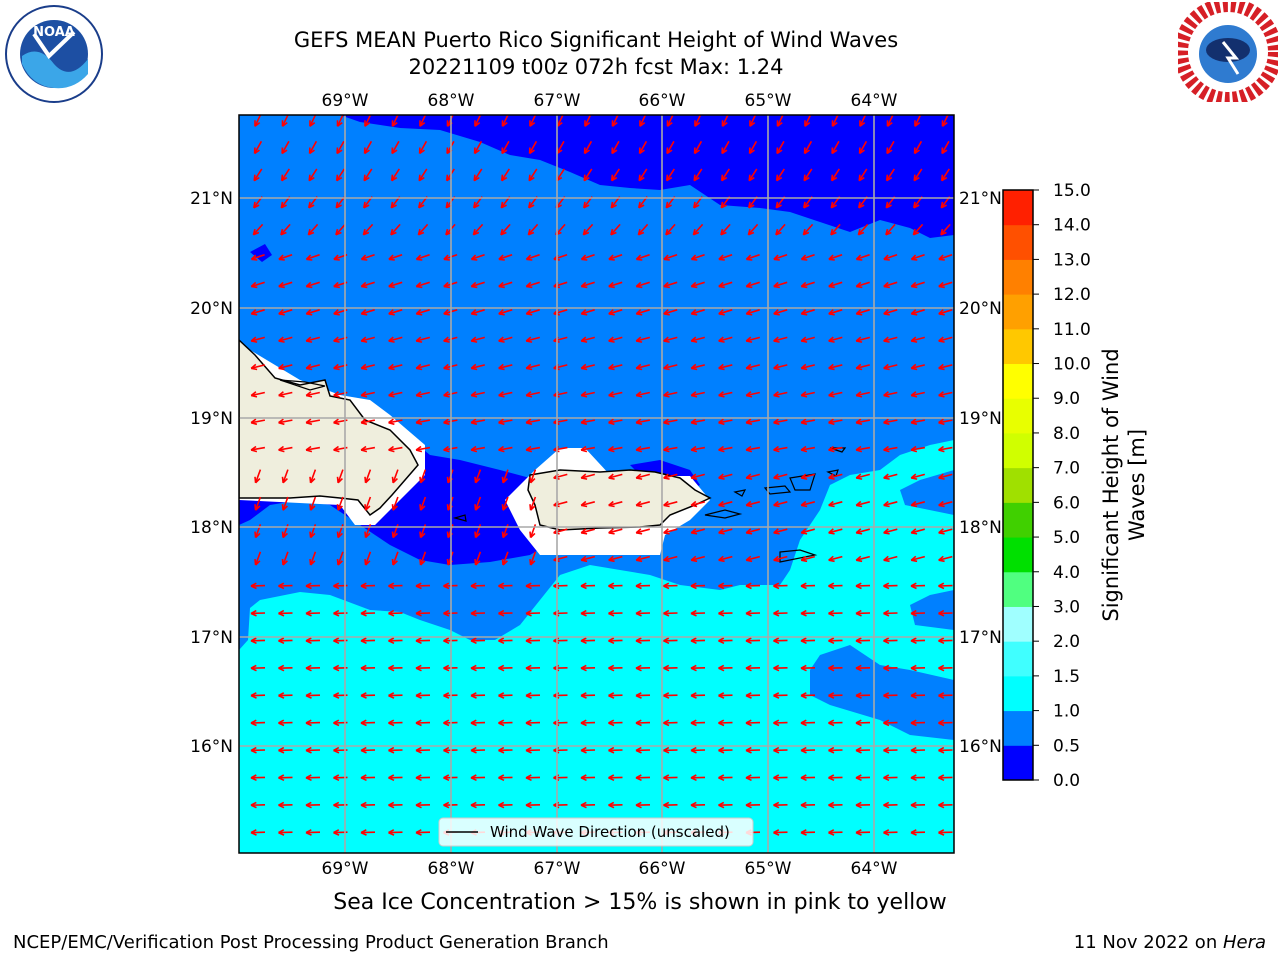  Describe the element at coordinates (1148, 942) in the screenshot. I see `footer-date-text: 11 Nov 2022 on` at that location.